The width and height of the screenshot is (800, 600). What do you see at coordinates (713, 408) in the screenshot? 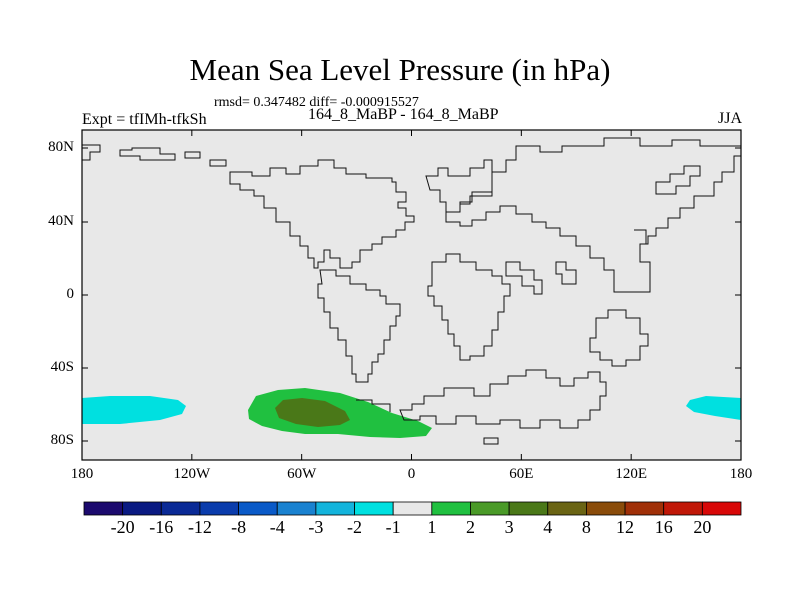
I see `anomaly-cyan-east` at bounding box center [713, 408].